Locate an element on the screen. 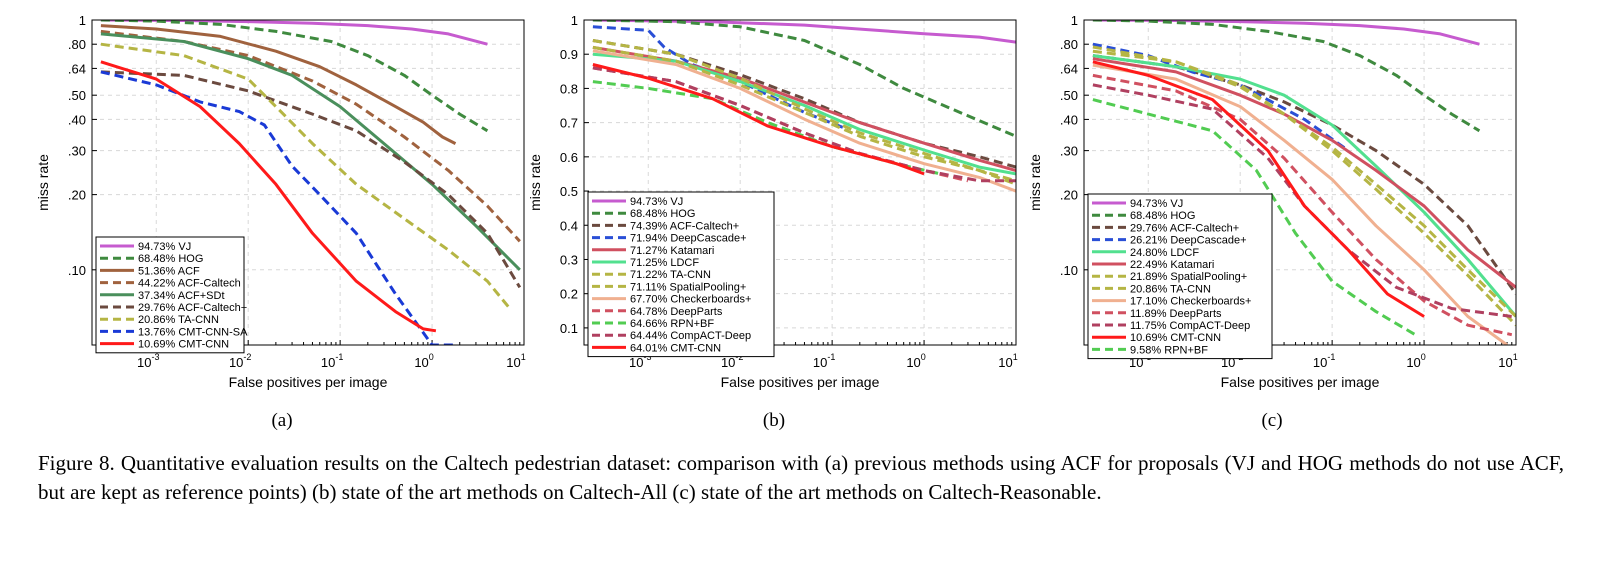  y-tick-label: 0.8 is located at coordinates (569, 88).